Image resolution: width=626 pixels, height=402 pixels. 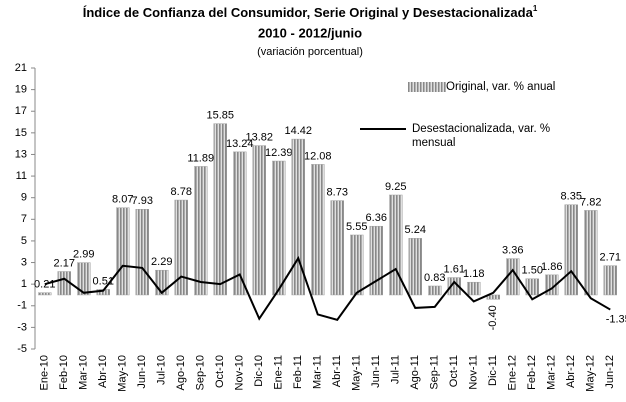 What do you see at coordinates (24, 219) in the screenshot?
I see `y-tick-label: 7` at bounding box center [24, 219].